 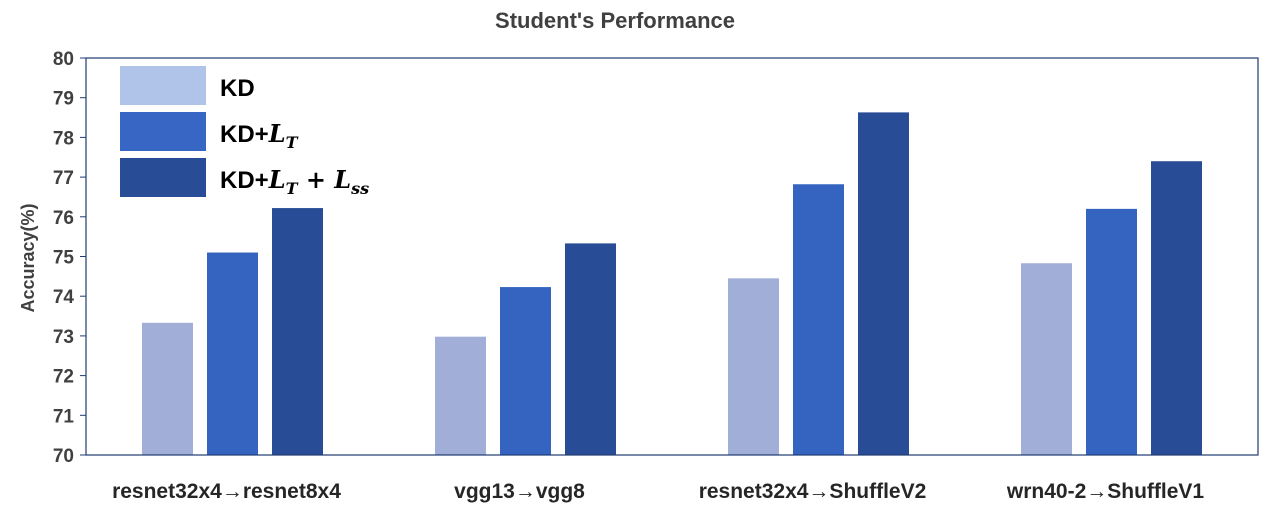 I want to click on legend-label-2: KD+LT, so click(x=259, y=135).